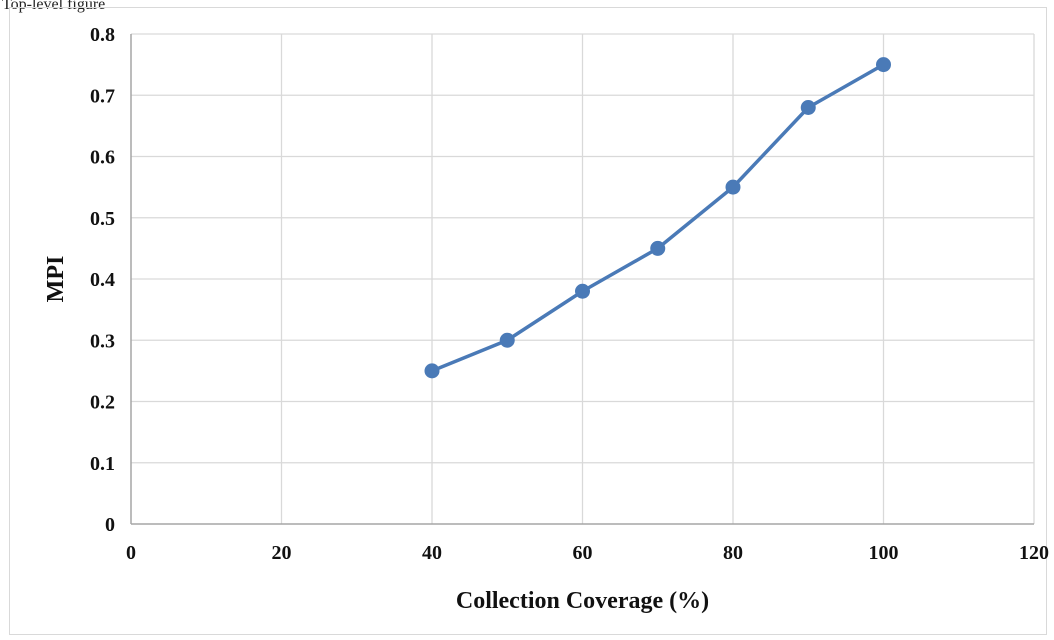 The height and width of the screenshot is (640, 1054). I want to click on x-axis-title: Collection Coverage (%), so click(582, 601).